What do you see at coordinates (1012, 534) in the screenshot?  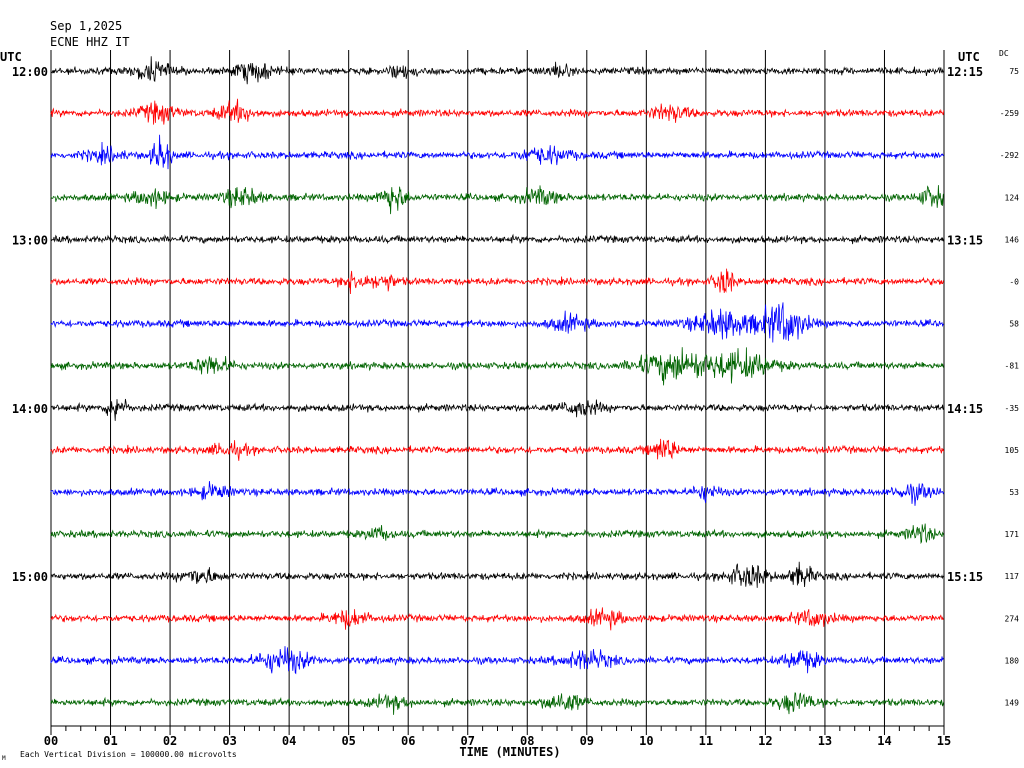 I see `dc-value: 171` at bounding box center [1012, 534].